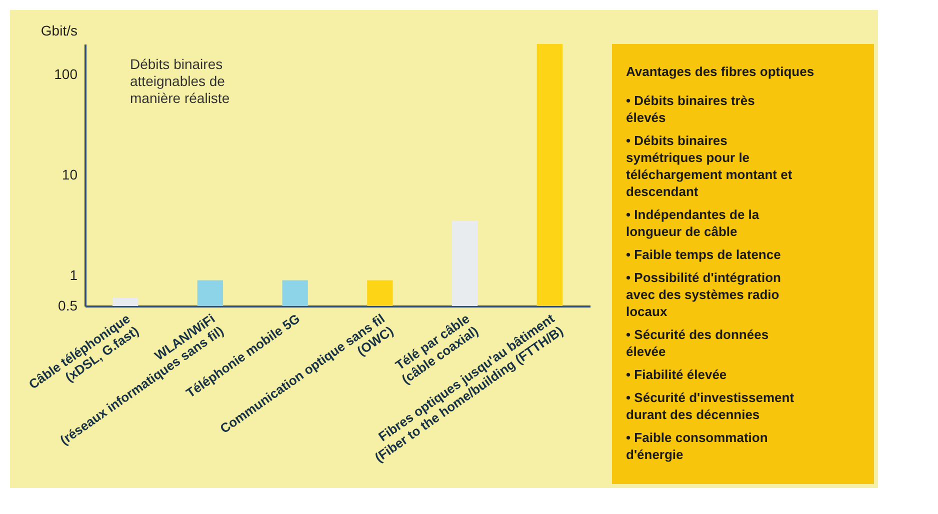  What do you see at coordinates (690, 109) in the screenshot?
I see `text: • Débits binaires très élevés` at bounding box center [690, 109].